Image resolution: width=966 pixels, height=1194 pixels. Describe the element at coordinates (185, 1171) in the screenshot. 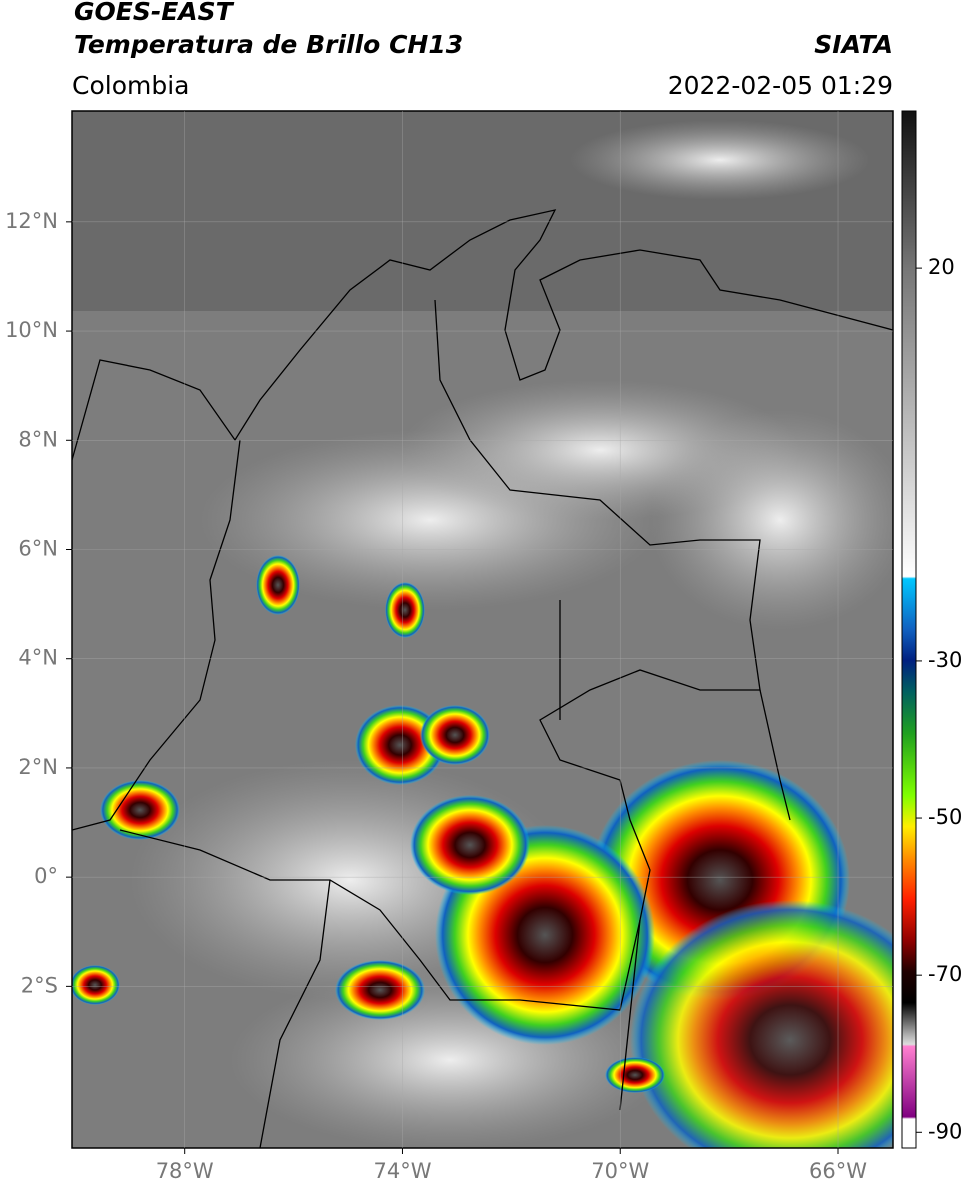

I see `x-tick-label: 78°W` at that location.